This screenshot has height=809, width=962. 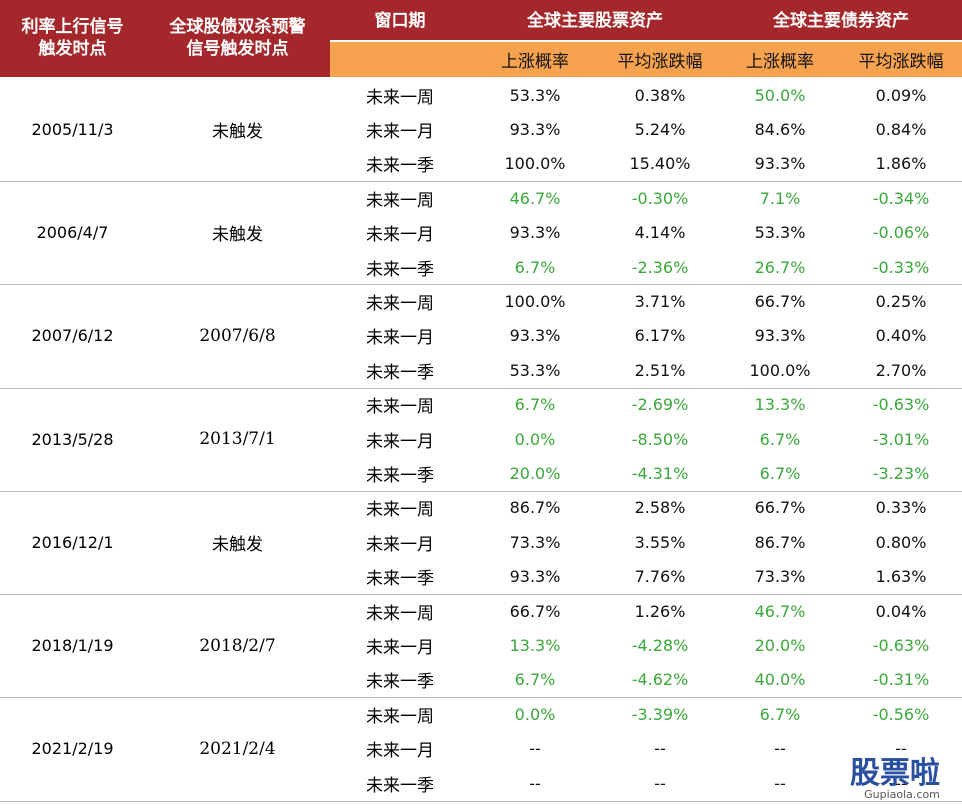 I want to click on header-cell: 窗口期, so click(x=400, y=21).